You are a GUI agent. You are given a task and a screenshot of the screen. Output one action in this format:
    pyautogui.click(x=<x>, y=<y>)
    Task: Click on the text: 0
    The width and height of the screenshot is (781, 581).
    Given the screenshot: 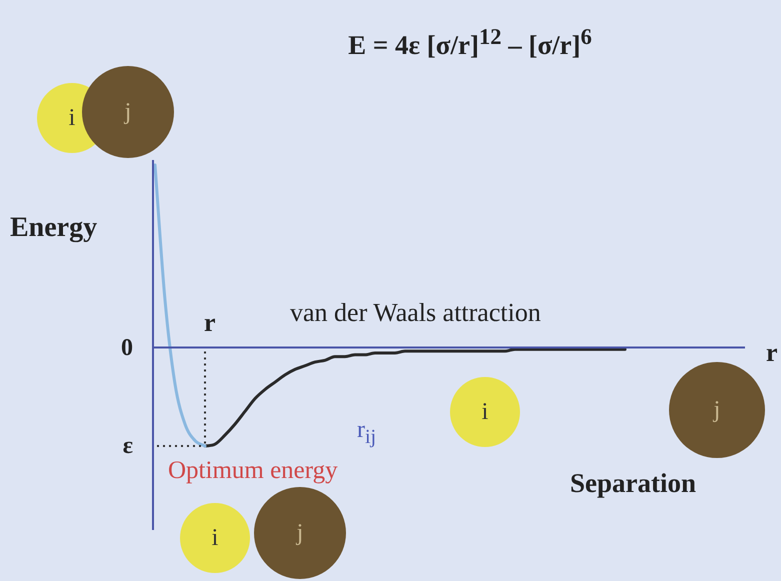 What is the action you would take?
    pyautogui.click(x=127, y=347)
    